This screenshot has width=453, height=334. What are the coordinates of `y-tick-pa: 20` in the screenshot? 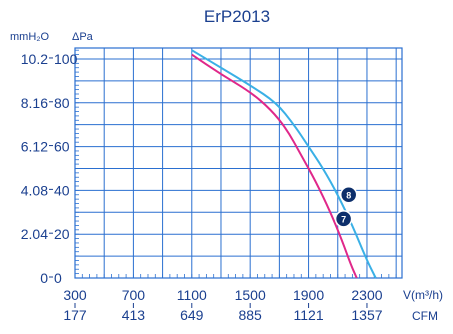 It's located at (62, 234).